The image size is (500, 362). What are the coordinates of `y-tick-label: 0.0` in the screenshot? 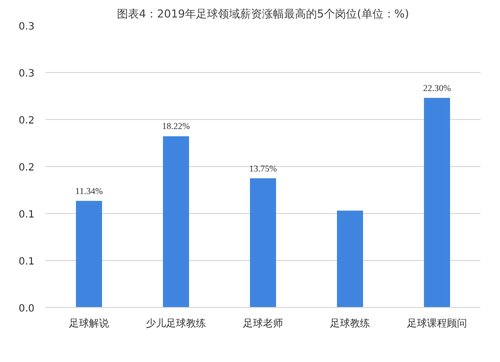 It's located at (26, 309).